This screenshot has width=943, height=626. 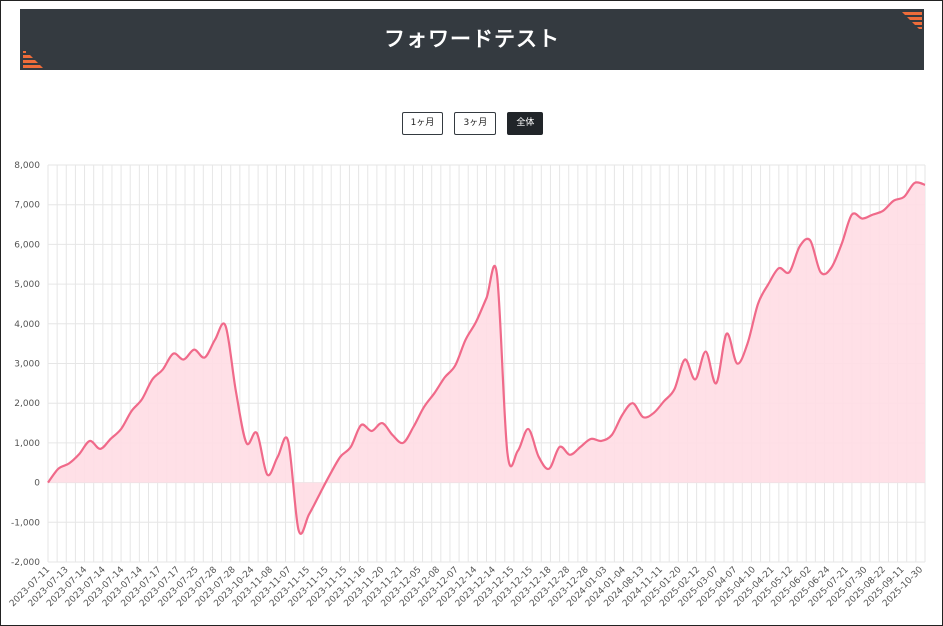 What do you see at coordinates (27, 404) in the screenshot?
I see `y-tick-label: 2,000` at bounding box center [27, 404].